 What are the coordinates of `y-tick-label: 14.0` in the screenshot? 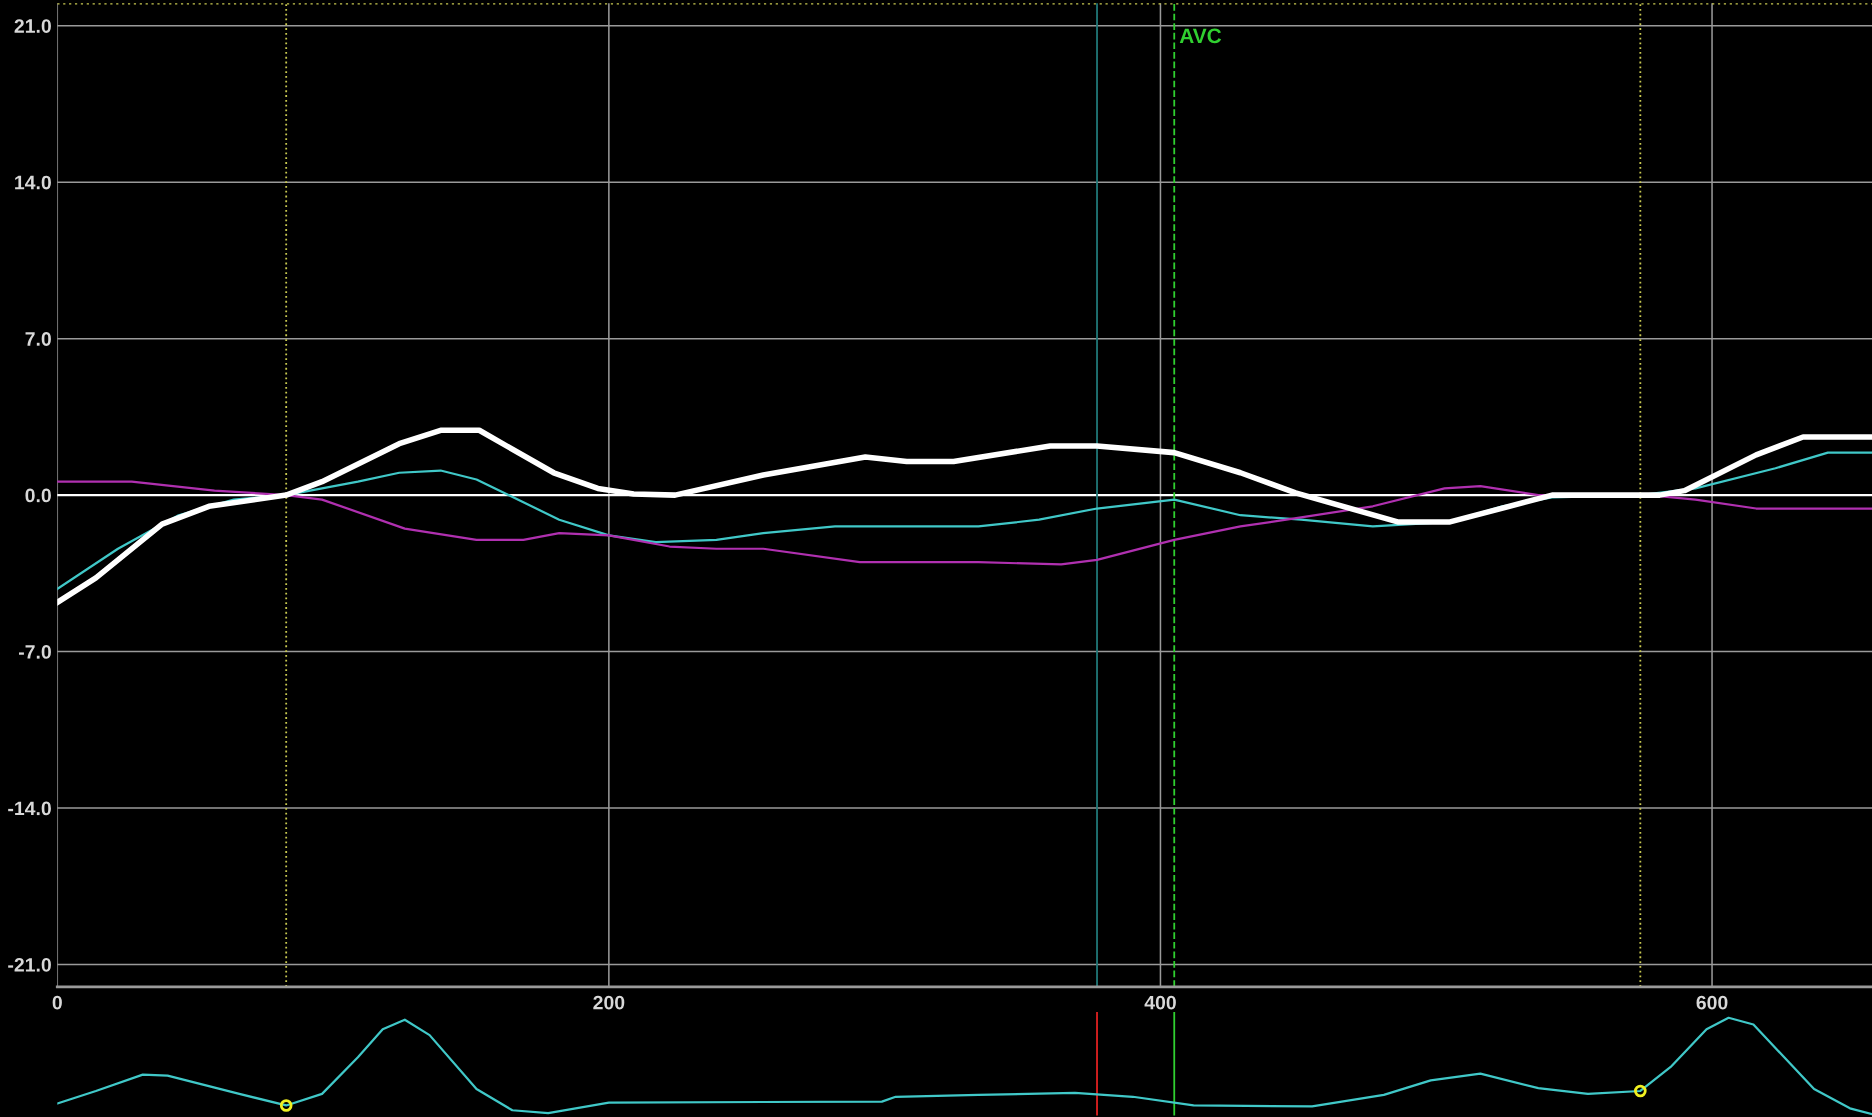 It's located at (33, 182).